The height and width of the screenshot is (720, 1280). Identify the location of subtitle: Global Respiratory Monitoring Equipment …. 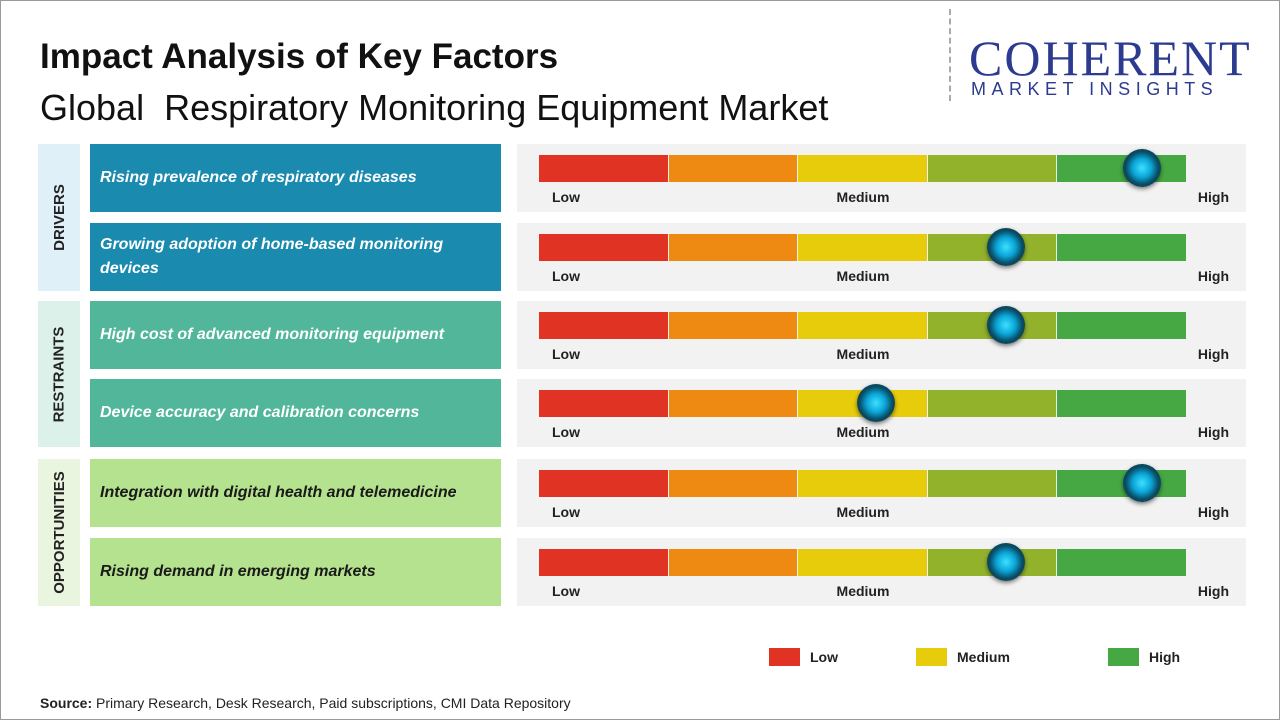
(434, 107).